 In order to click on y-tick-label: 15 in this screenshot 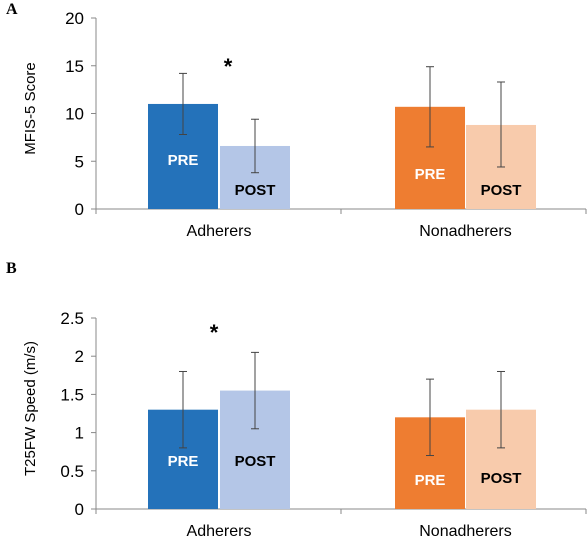, I will do `click(74, 66)`.